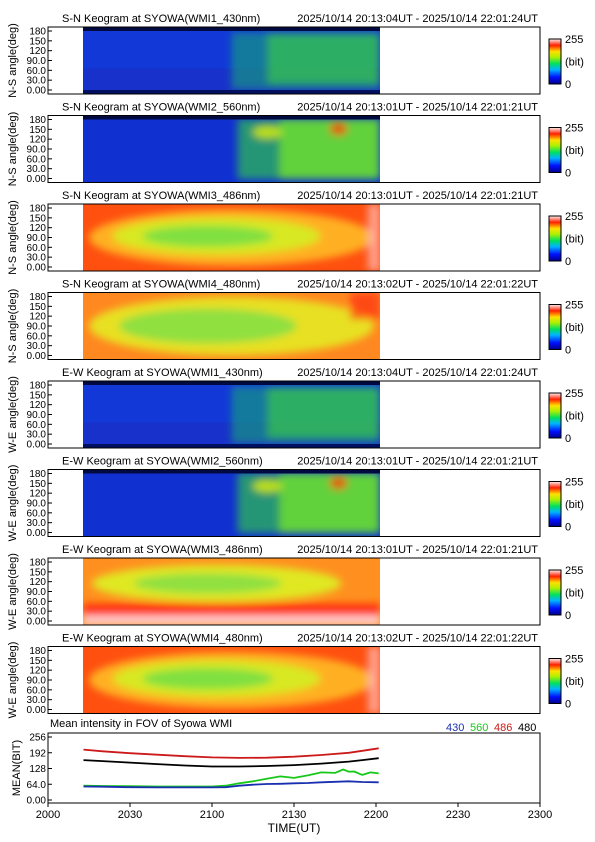 This screenshot has height=842, width=595. Describe the element at coordinates (294, 828) in the screenshot. I see `x-axis-label: TIME(UT)` at that location.